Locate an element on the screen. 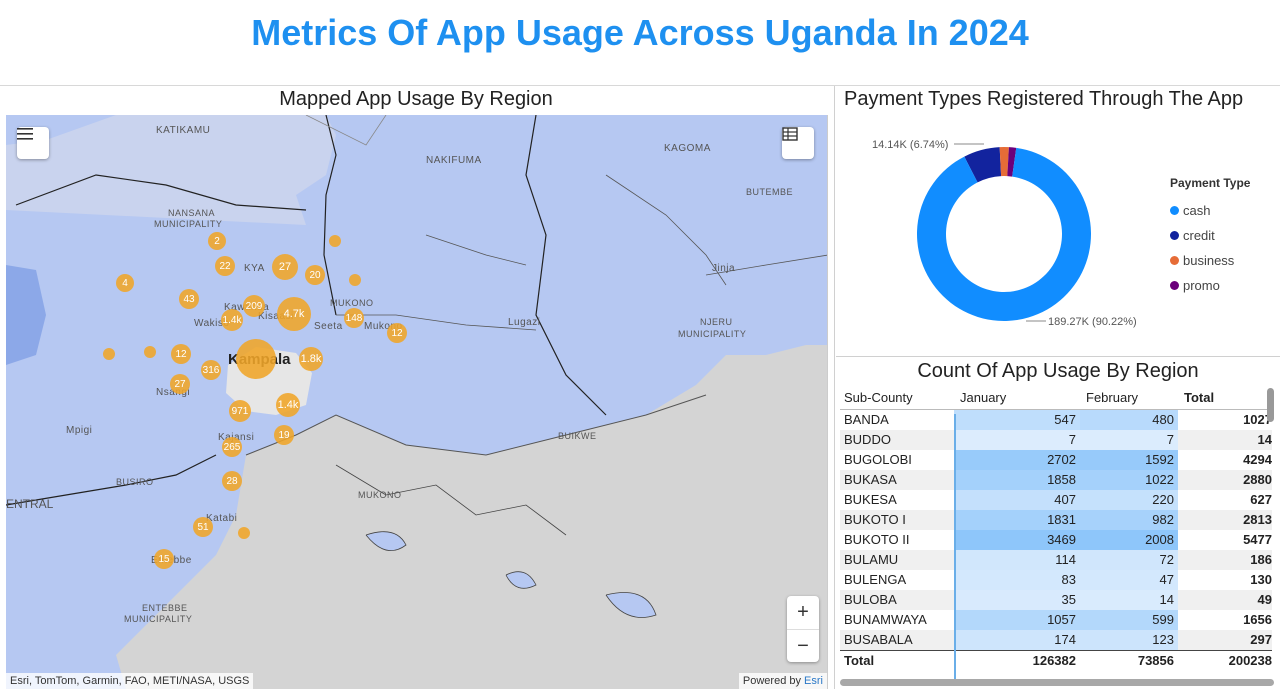 The height and width of the screenshot is (689, 1280). table-row: BUKESA 407 220 627 is located at coordinates (1056, 500).